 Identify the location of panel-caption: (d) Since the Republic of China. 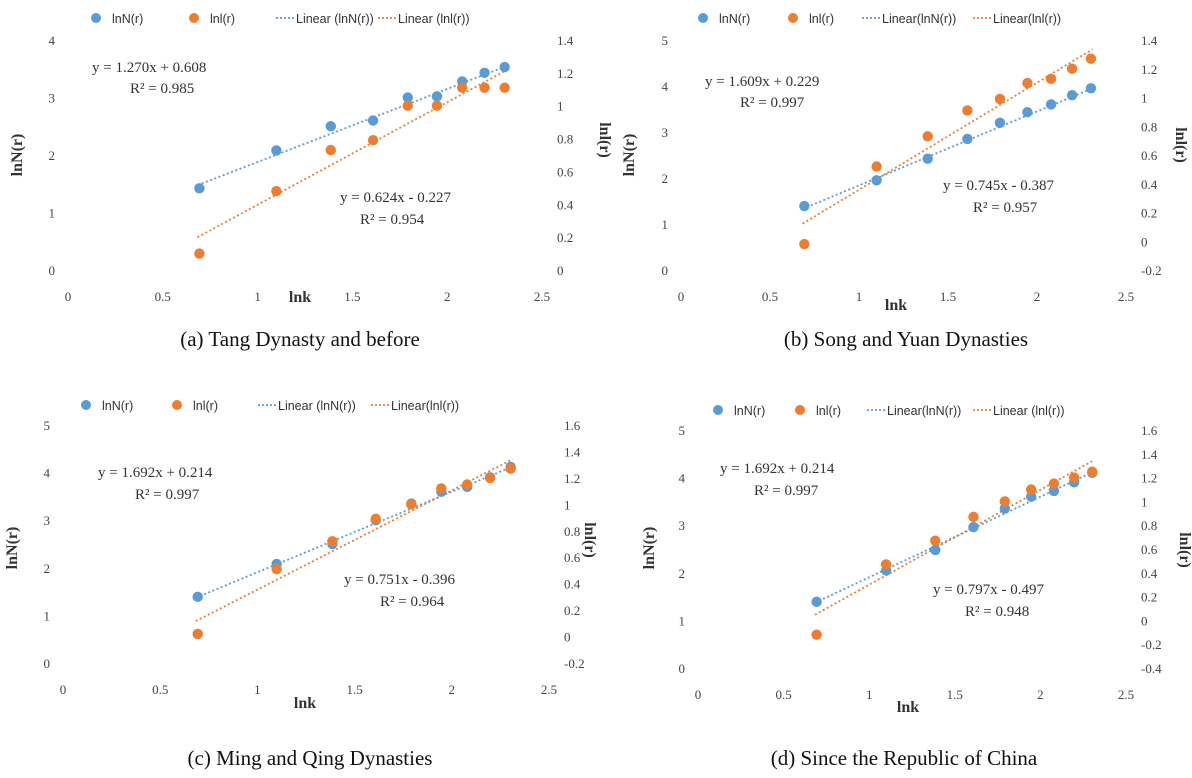
(904, 758).